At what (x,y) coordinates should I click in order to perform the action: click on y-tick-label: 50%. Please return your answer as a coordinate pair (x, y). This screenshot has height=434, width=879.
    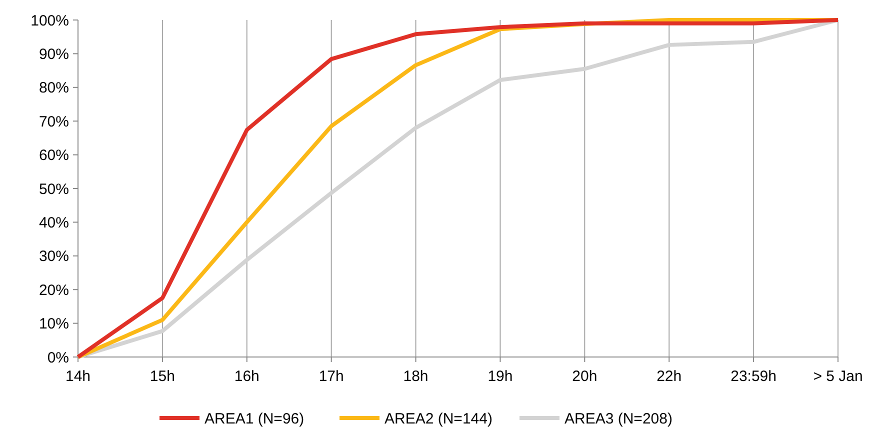
    Looking at the image, I should click on (53, 189).